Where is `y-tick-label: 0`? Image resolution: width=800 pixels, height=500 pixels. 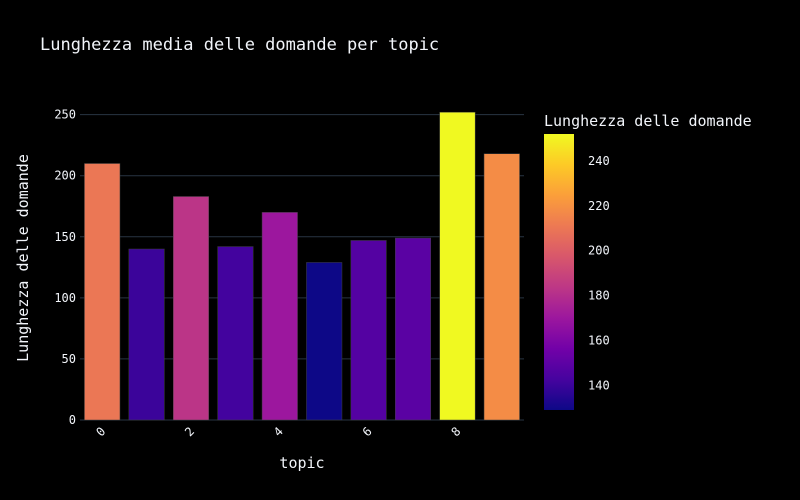 y-tick-label: 0 is located at coordinates (72, 420).